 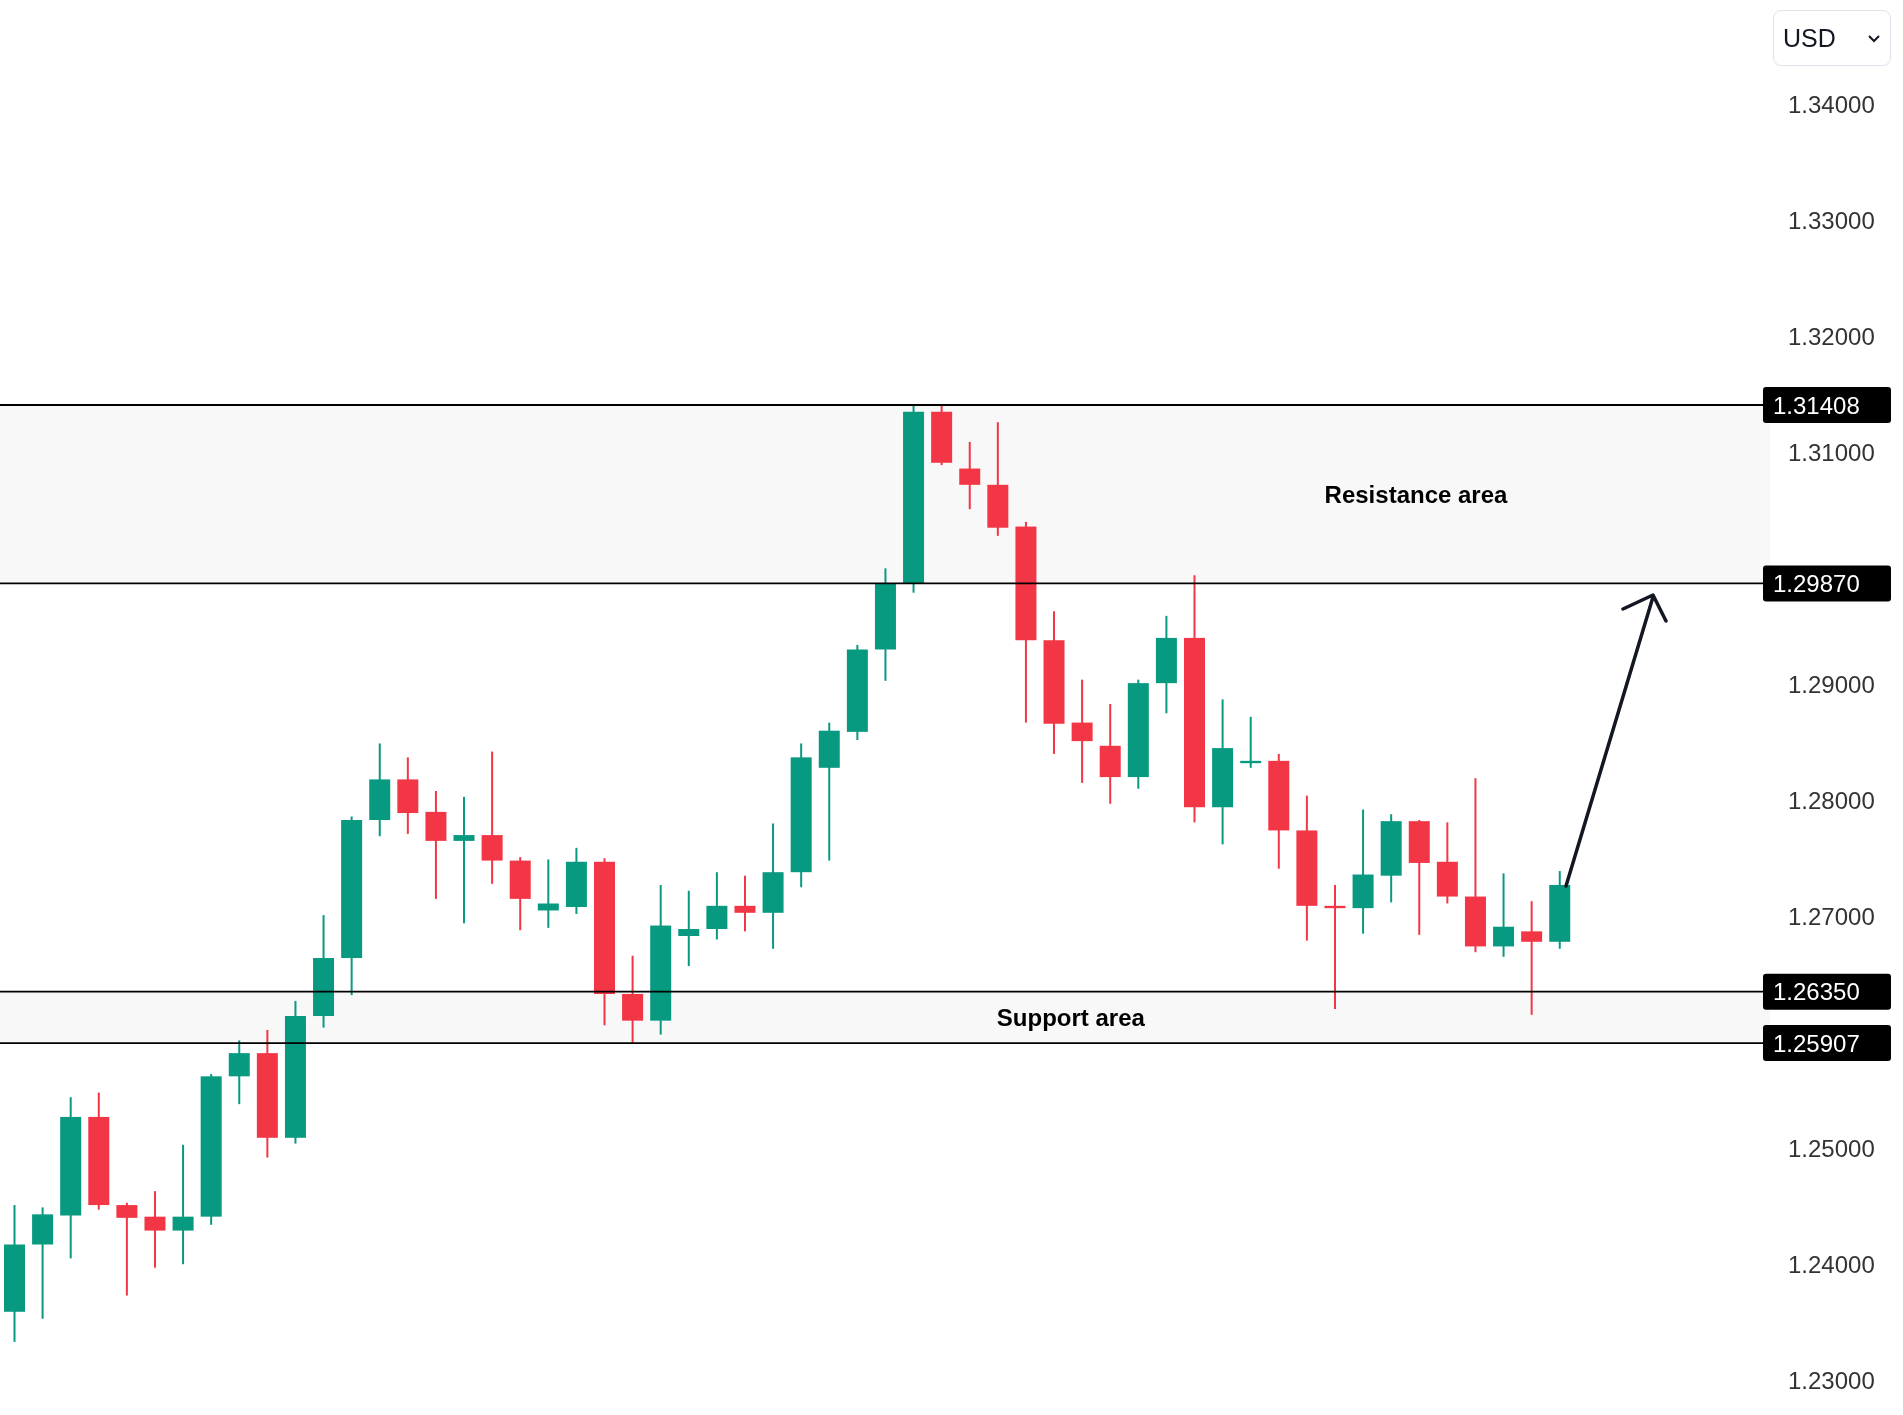 I want to click on y-tick-label: 1.23000, so click(x=1831, y=1380).